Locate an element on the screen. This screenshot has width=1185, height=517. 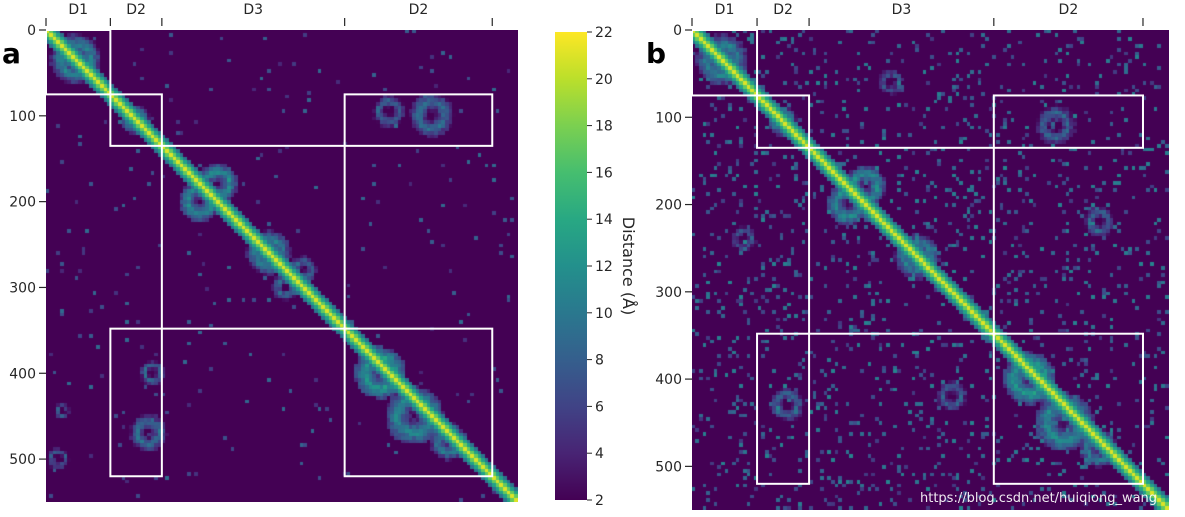
panel-letter-a: a is located at coordinates (11, 53).